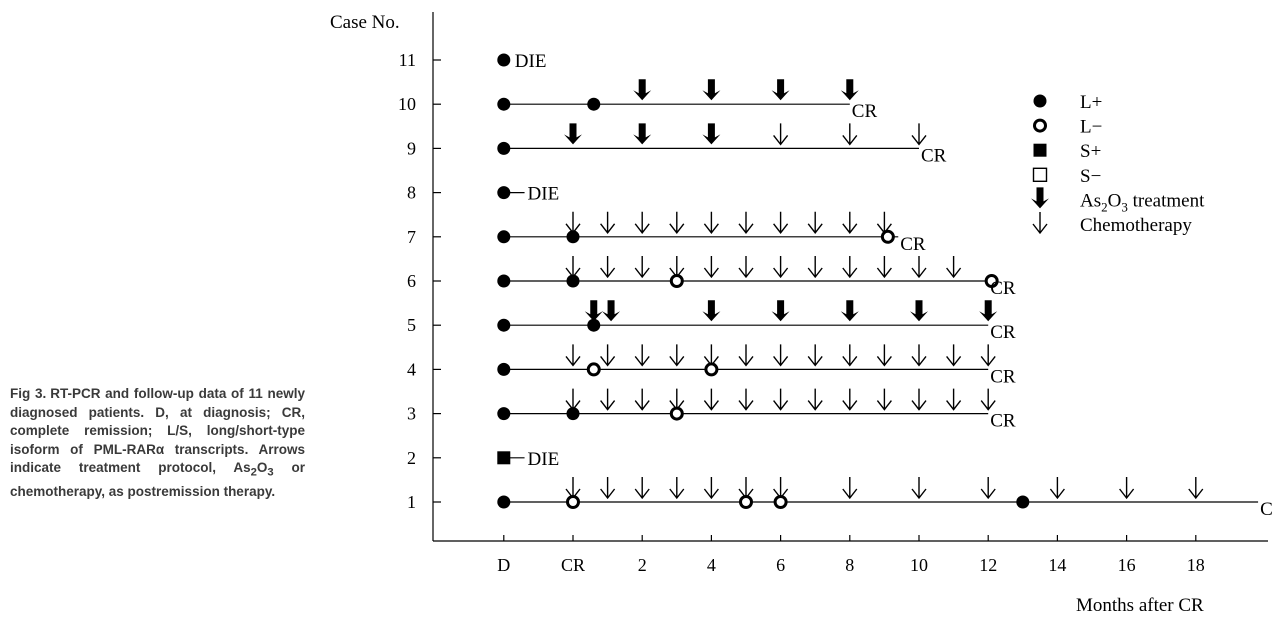 The height and width of the screenshot is (619, 1273). I want to click on y-ticks: 1 2 3 4 5 6 7 8 9 10 11, so click(419, 281).